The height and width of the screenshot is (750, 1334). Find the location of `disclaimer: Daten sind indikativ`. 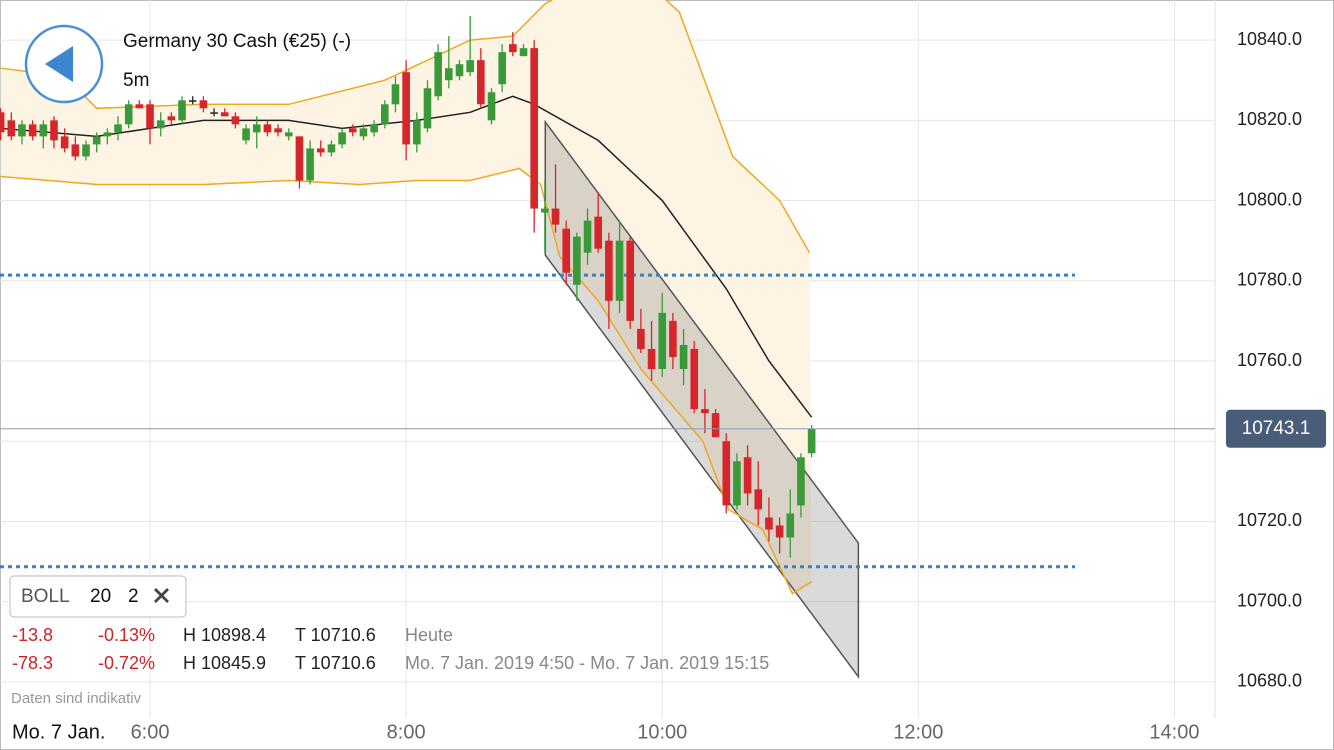

disclaimer: Daten sind indikativ is located at coordinates (76, 698).